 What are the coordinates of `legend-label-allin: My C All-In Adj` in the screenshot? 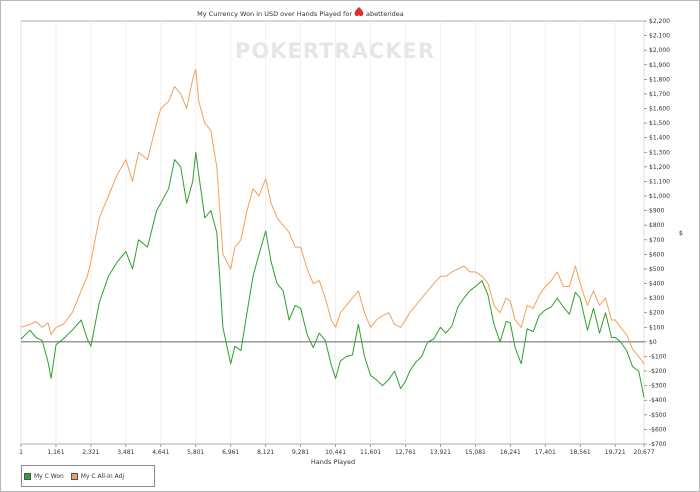 It's located at (102, 476).